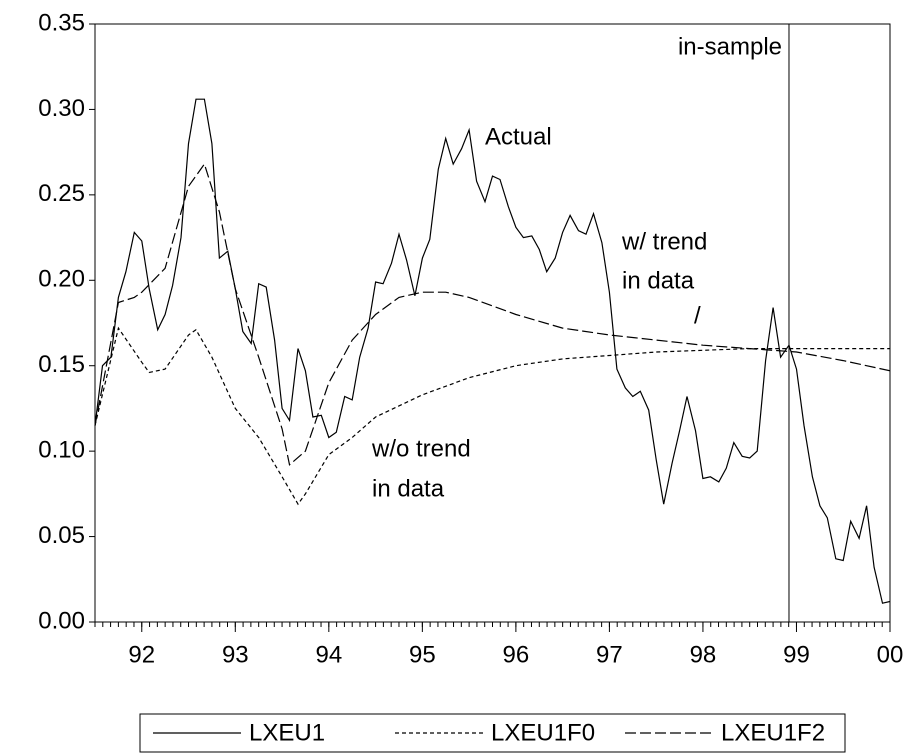 The height and width of the screenshot is (755, 911). What do you see at coordinates (61, 449) in the screenshot?
I see `y-tick-label: 0.10` at bounding box center [61, 449].